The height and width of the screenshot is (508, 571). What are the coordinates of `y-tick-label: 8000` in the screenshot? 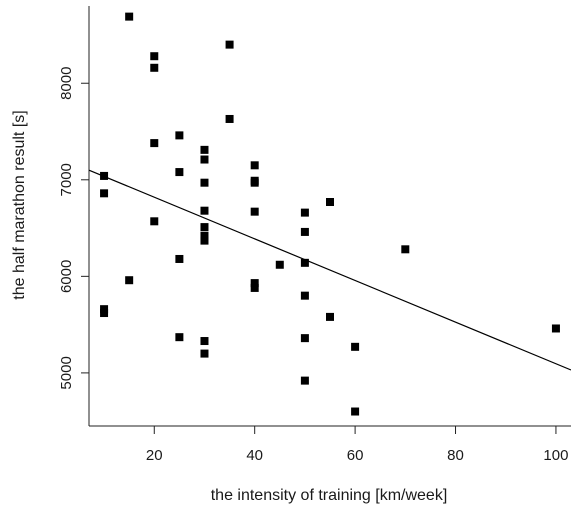 It's located at (66, 83).